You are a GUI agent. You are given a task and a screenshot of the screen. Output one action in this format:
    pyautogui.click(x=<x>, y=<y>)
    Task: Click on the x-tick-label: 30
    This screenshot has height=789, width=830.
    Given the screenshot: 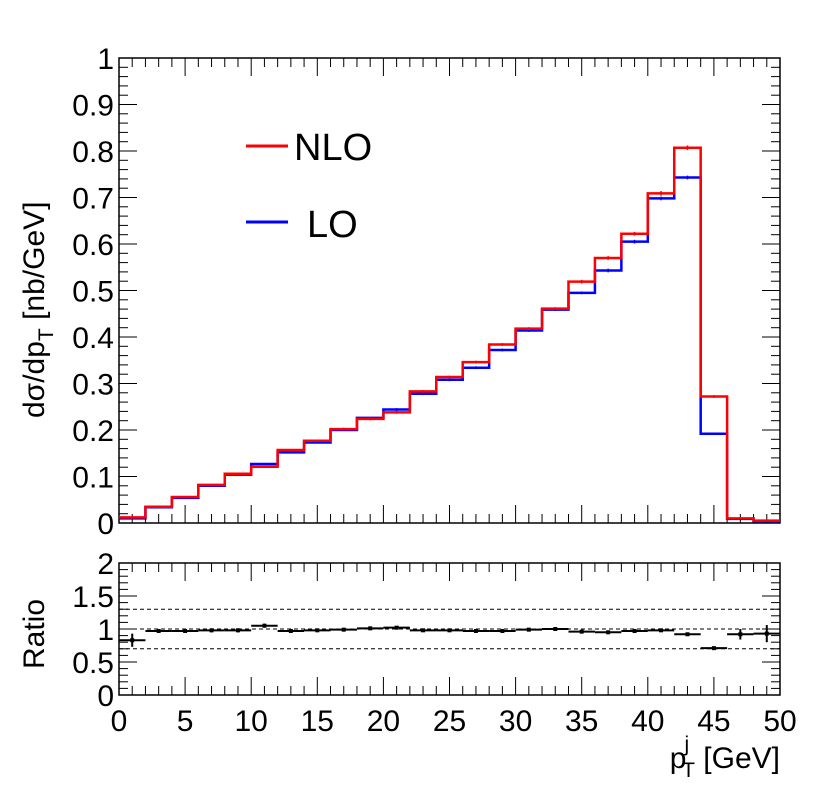 What is the action you would take?
    pyautogui.click(x=515, y=721)
    